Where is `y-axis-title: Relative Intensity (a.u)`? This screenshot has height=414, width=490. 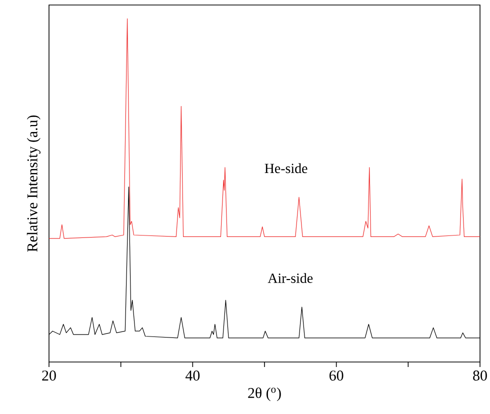 y-axis-title: Relative Intensity (a.u) is located at coordinates (33, 183).